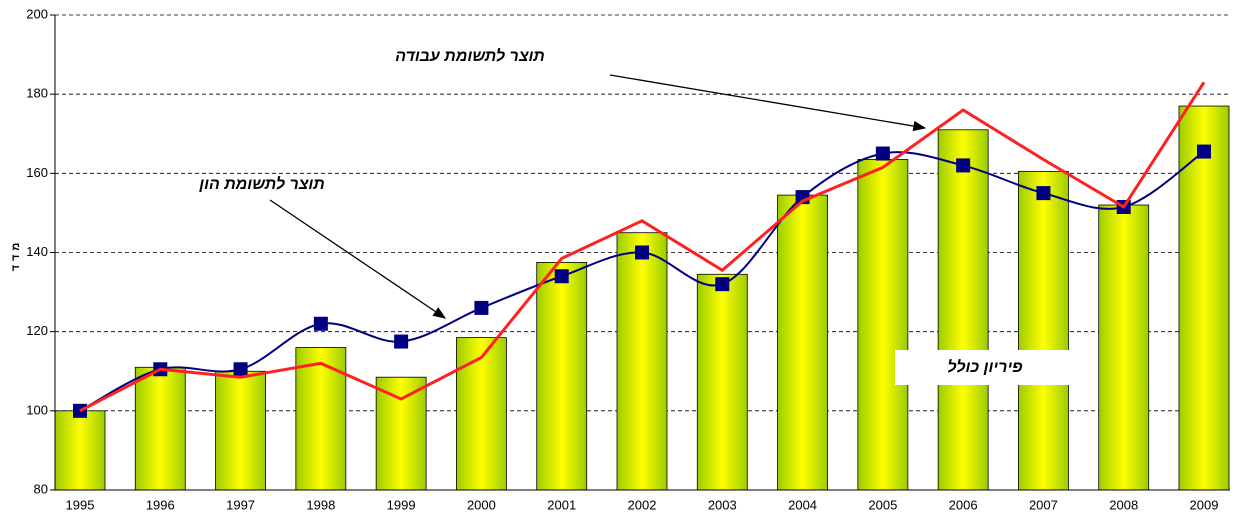 The image size is (1233, 526). I want to click on y-tick-label: 100, so click(37, 409).